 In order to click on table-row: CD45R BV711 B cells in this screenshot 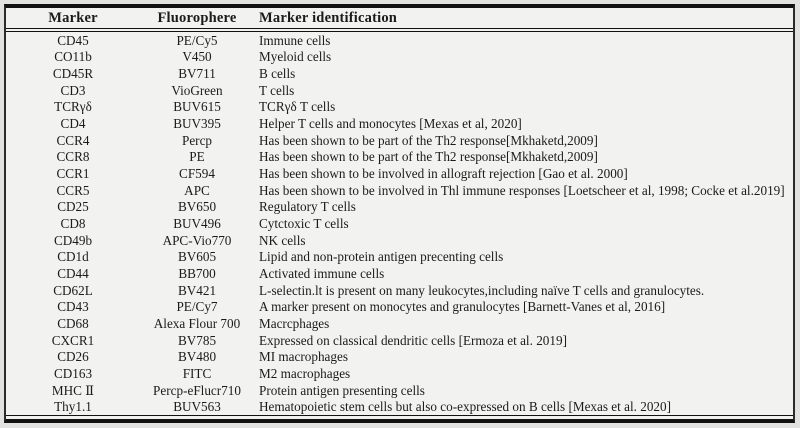, I will do `click(399, 73)`.